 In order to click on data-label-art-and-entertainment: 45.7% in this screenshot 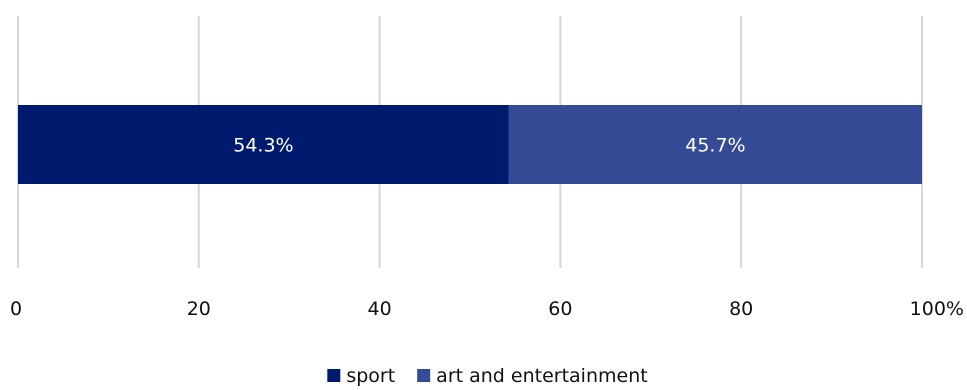, I will do `click(715, 146)`.